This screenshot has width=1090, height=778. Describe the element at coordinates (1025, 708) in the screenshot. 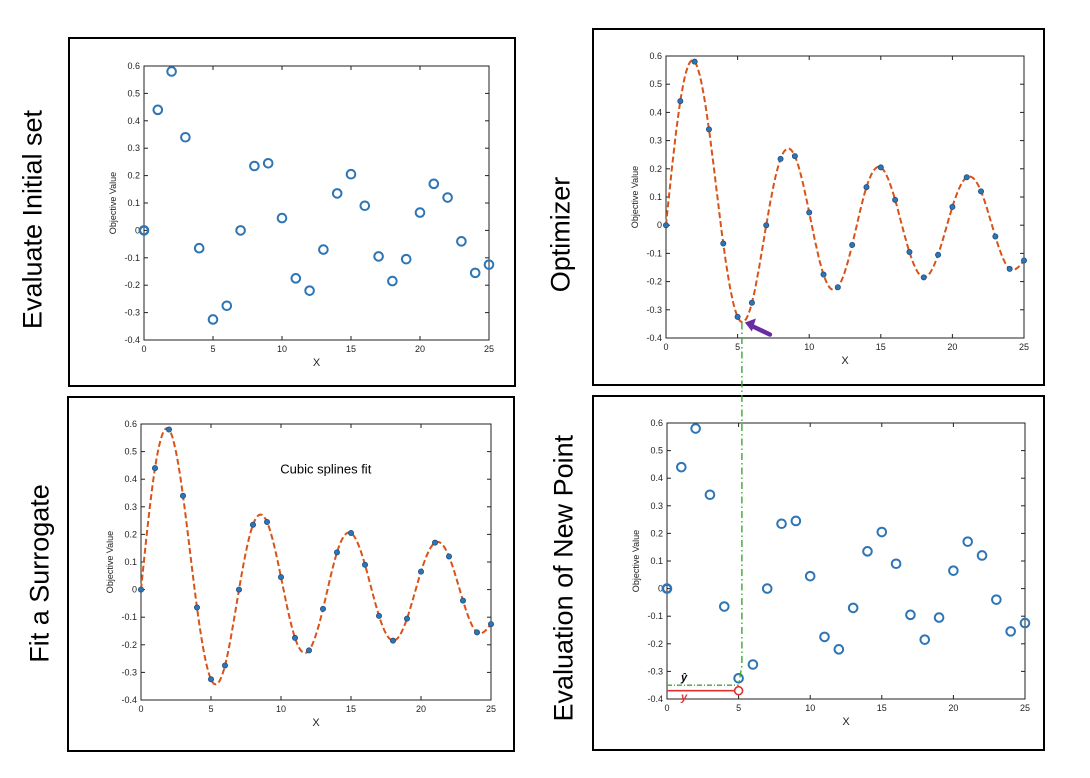

I see `x-tick-label: 25` at that location.